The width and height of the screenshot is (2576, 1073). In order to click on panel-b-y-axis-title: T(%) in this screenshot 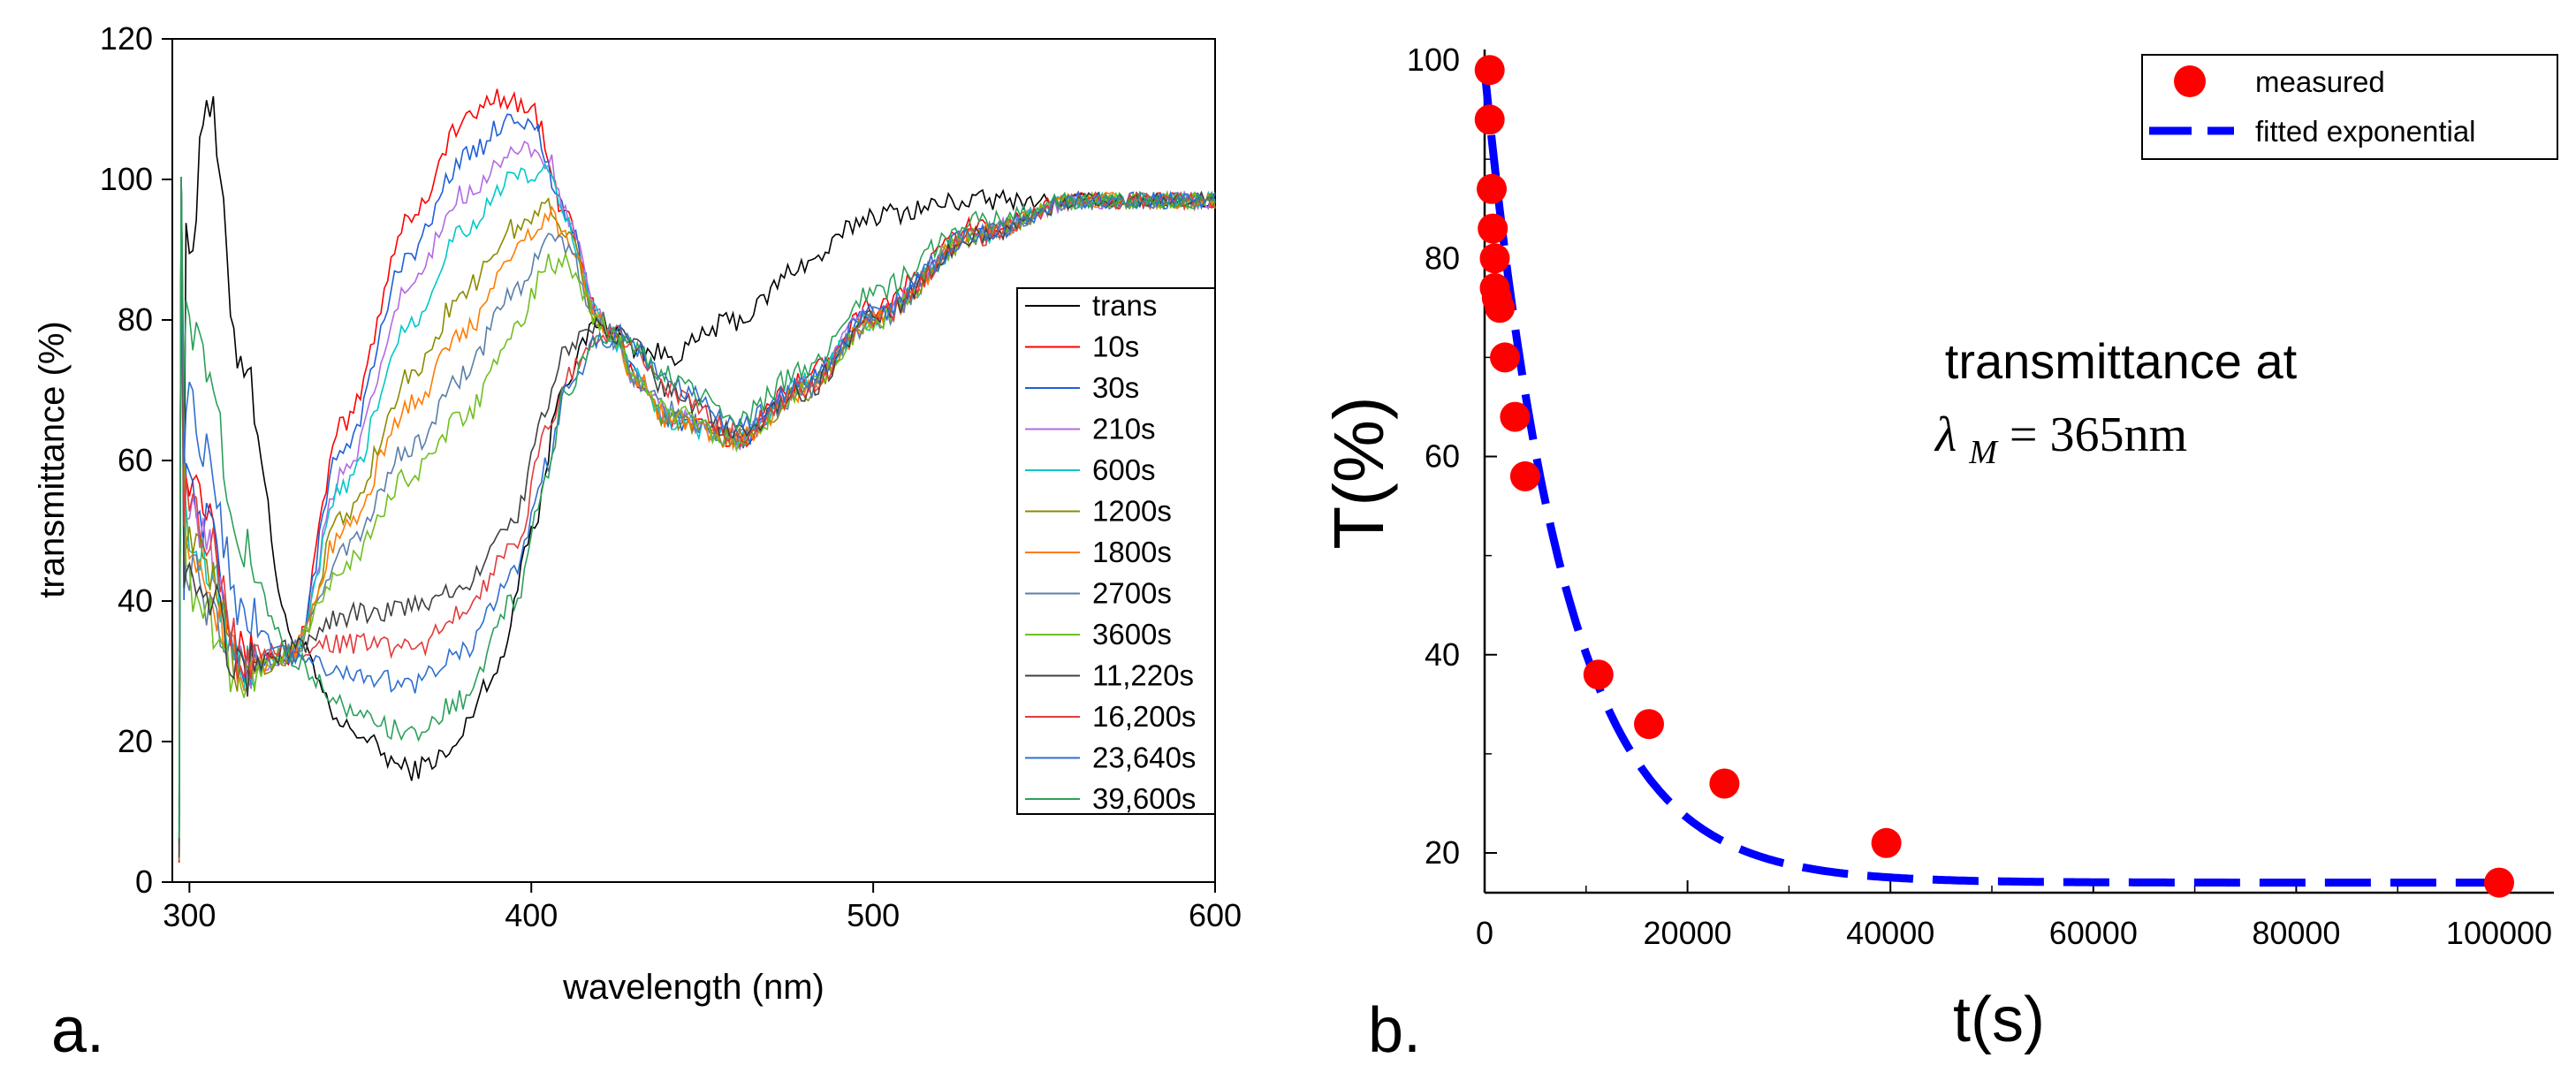, I will do `click(1358, 472)`.